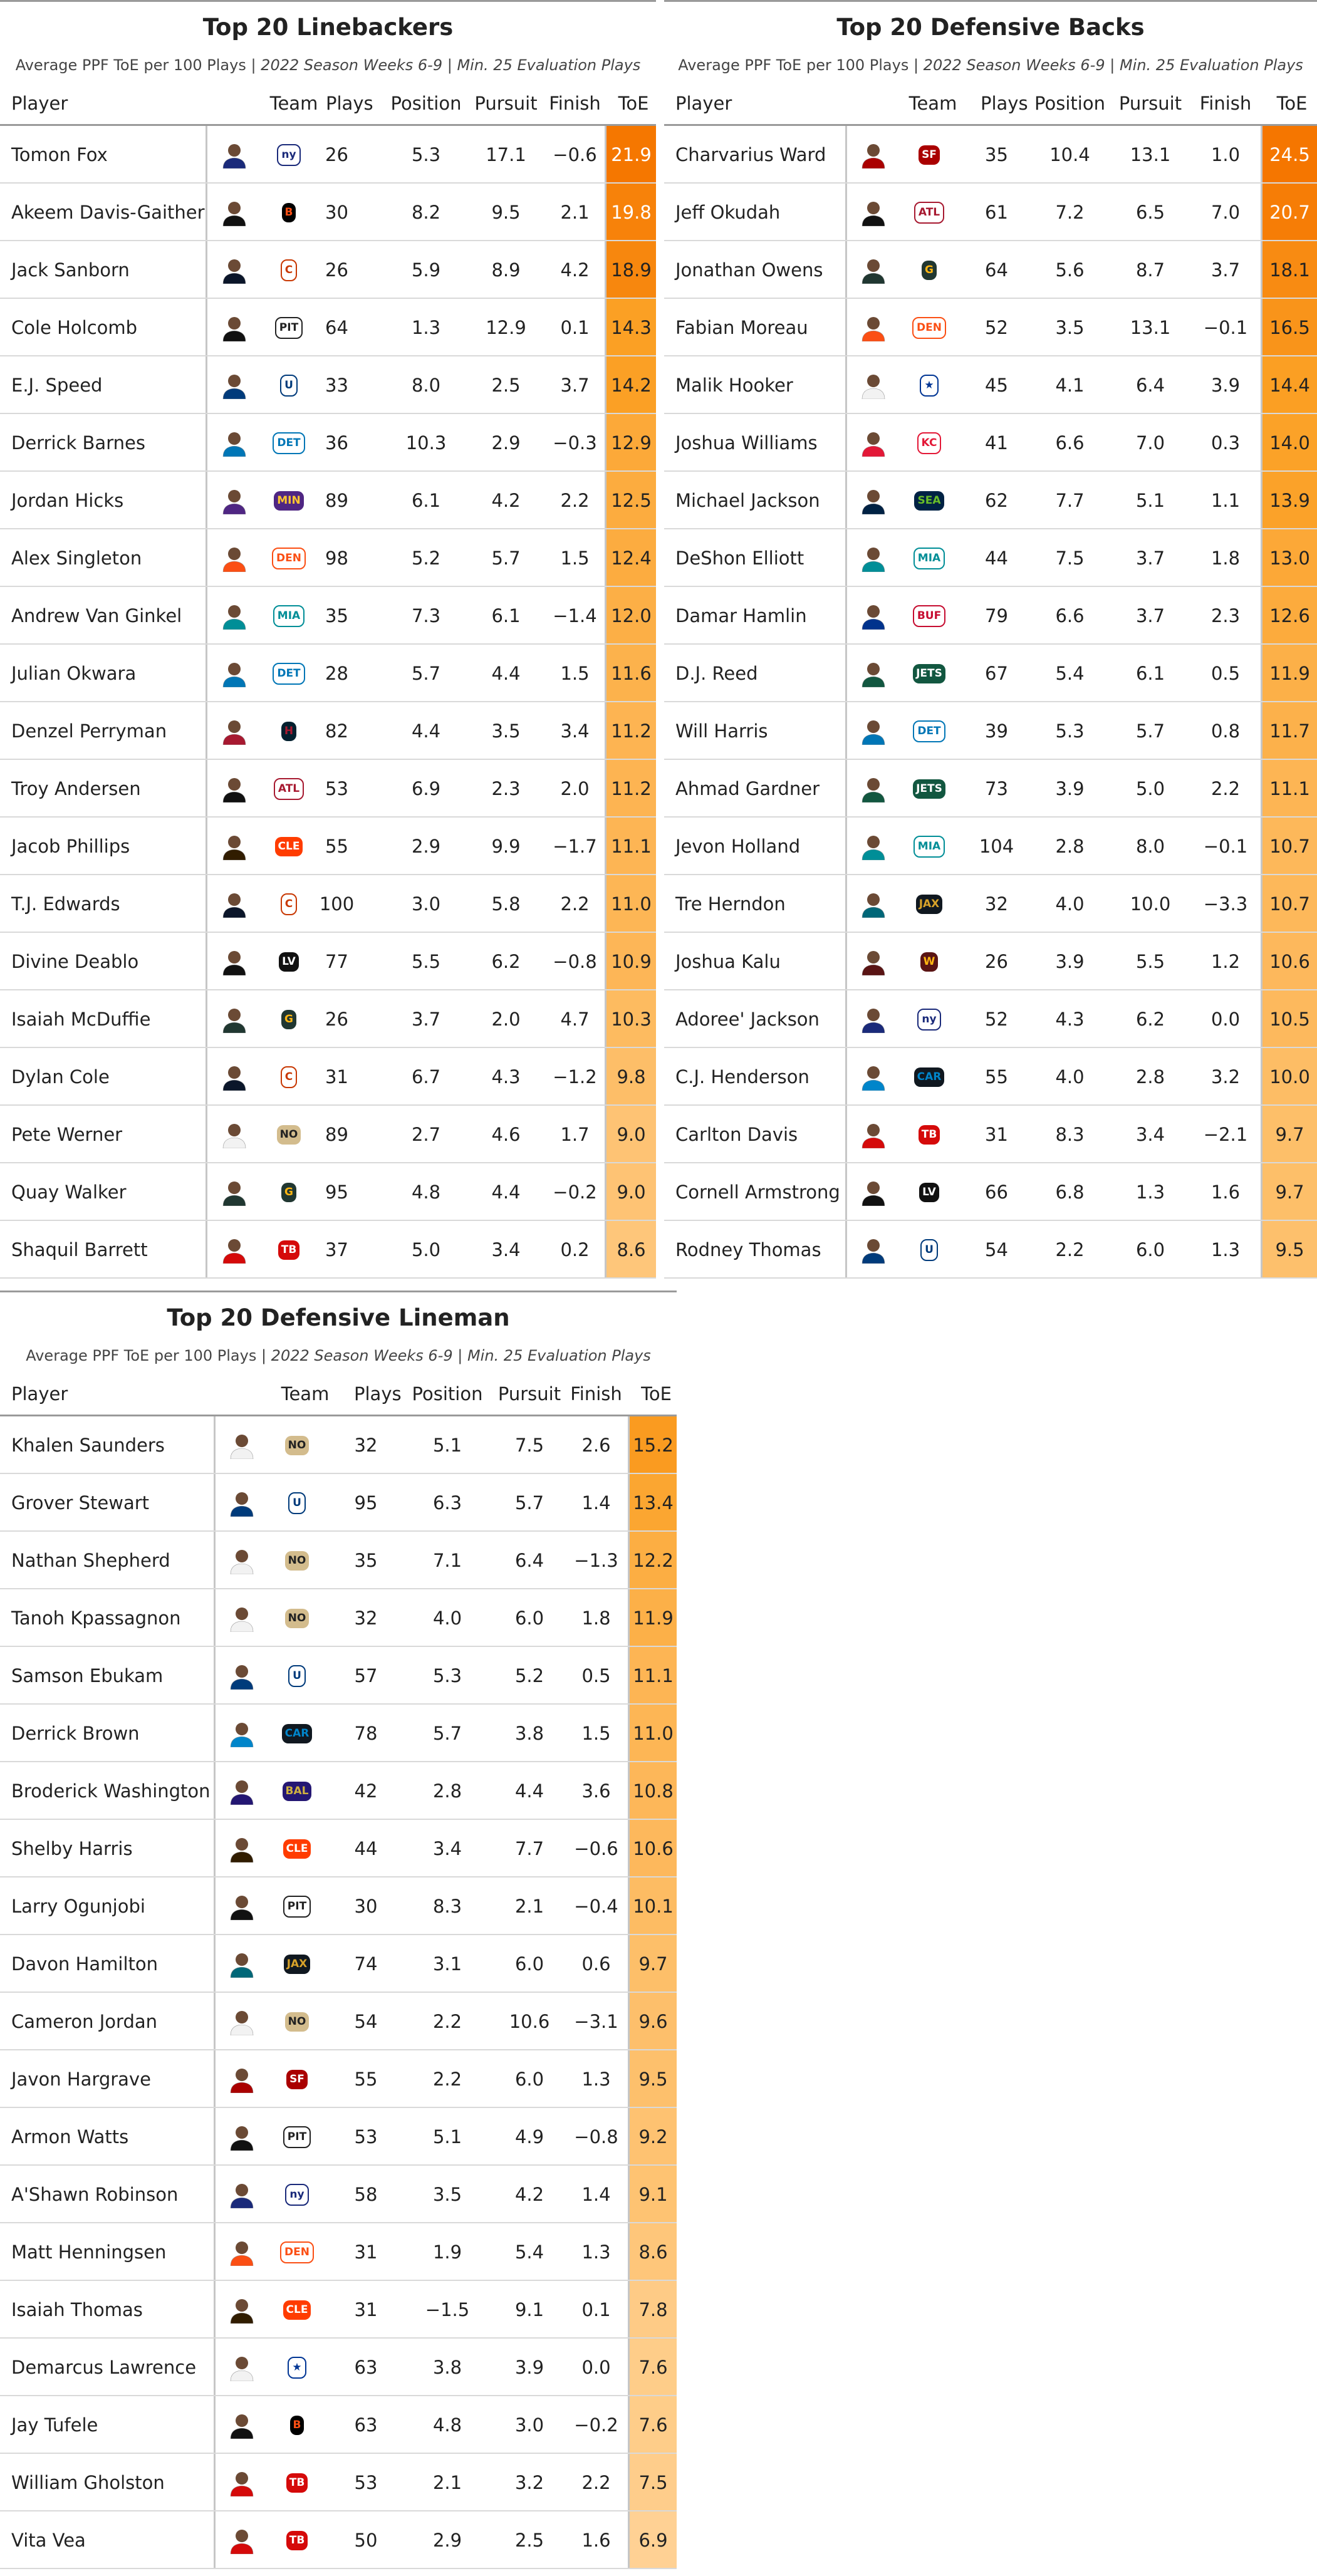  What do you see at coordinates (1069, 154) in the screenshot?
I see `cell-position: 10.4` at bounding box center [1069, 154].